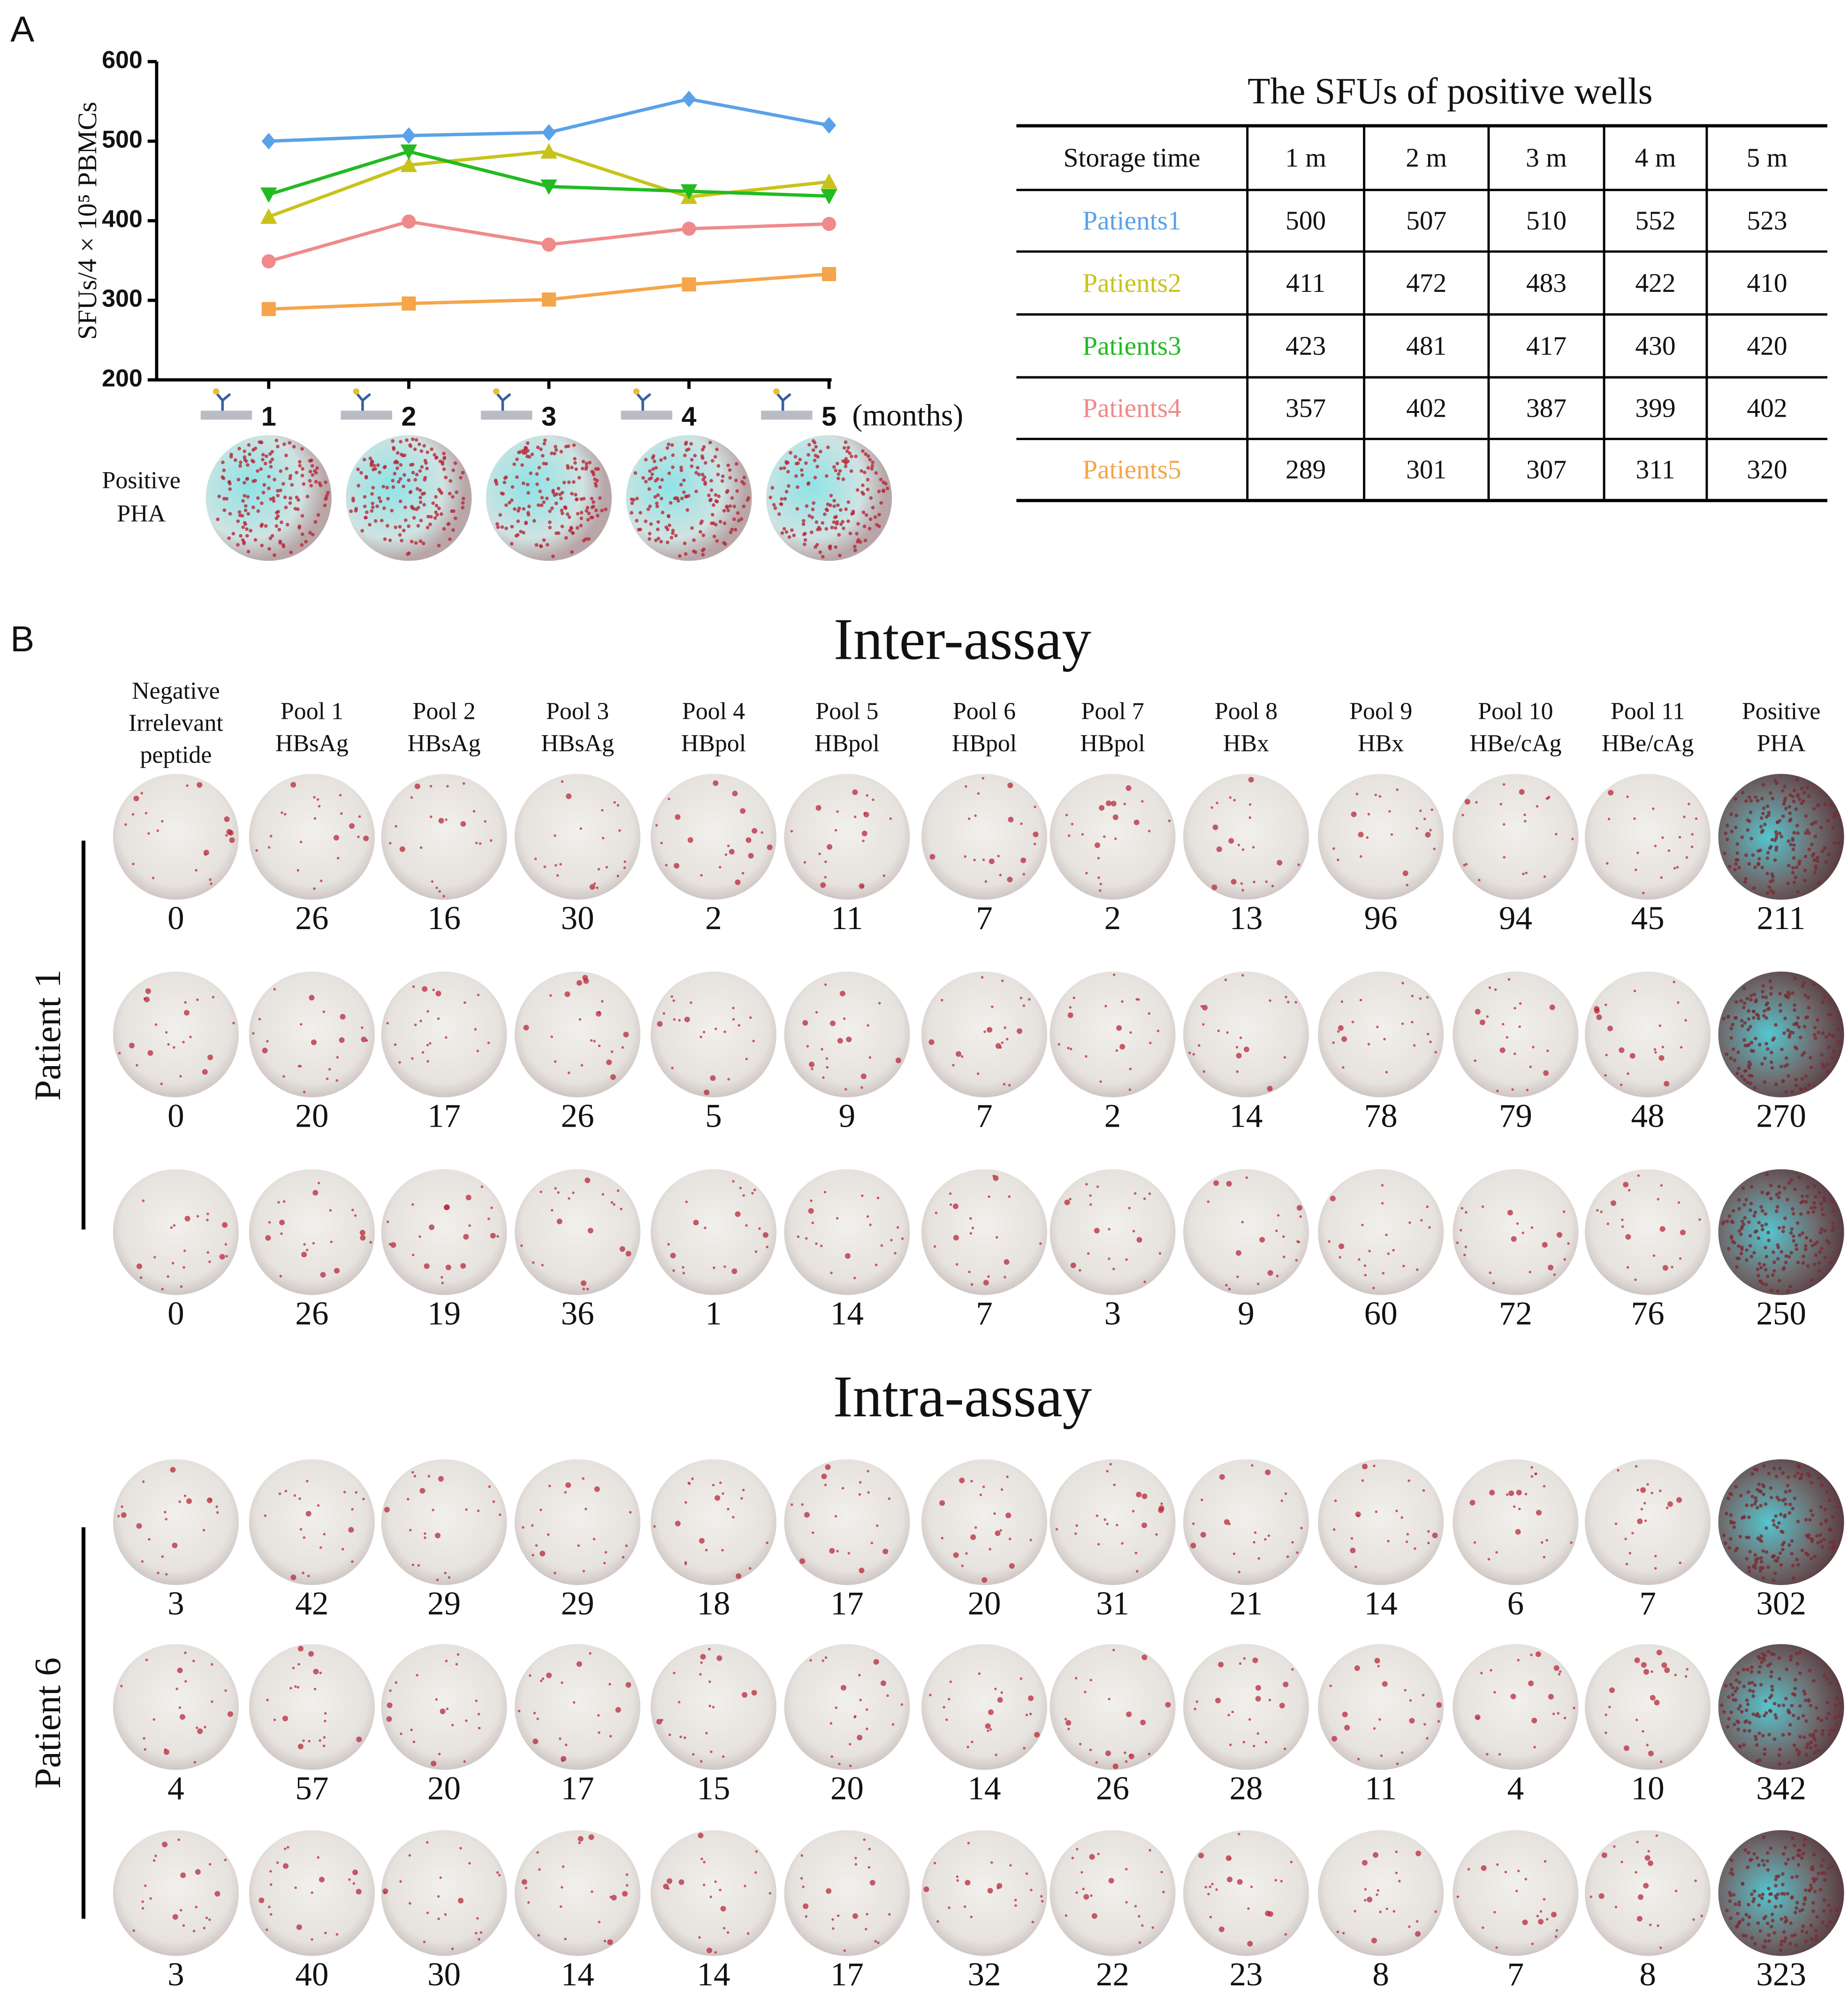 The height and width of the screenshot is (2006, 1848). I want to click on antigen-icon, so click(217, 391).